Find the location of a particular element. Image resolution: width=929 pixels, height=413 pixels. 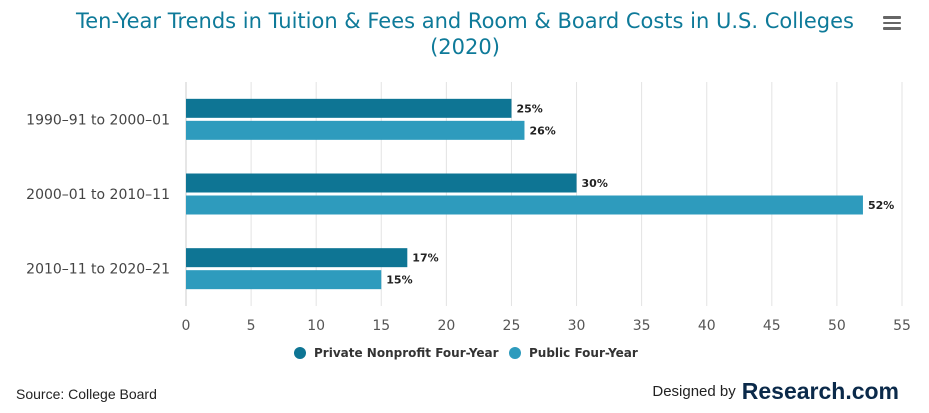

data-label: 25% is located at coordinates (529, 108).